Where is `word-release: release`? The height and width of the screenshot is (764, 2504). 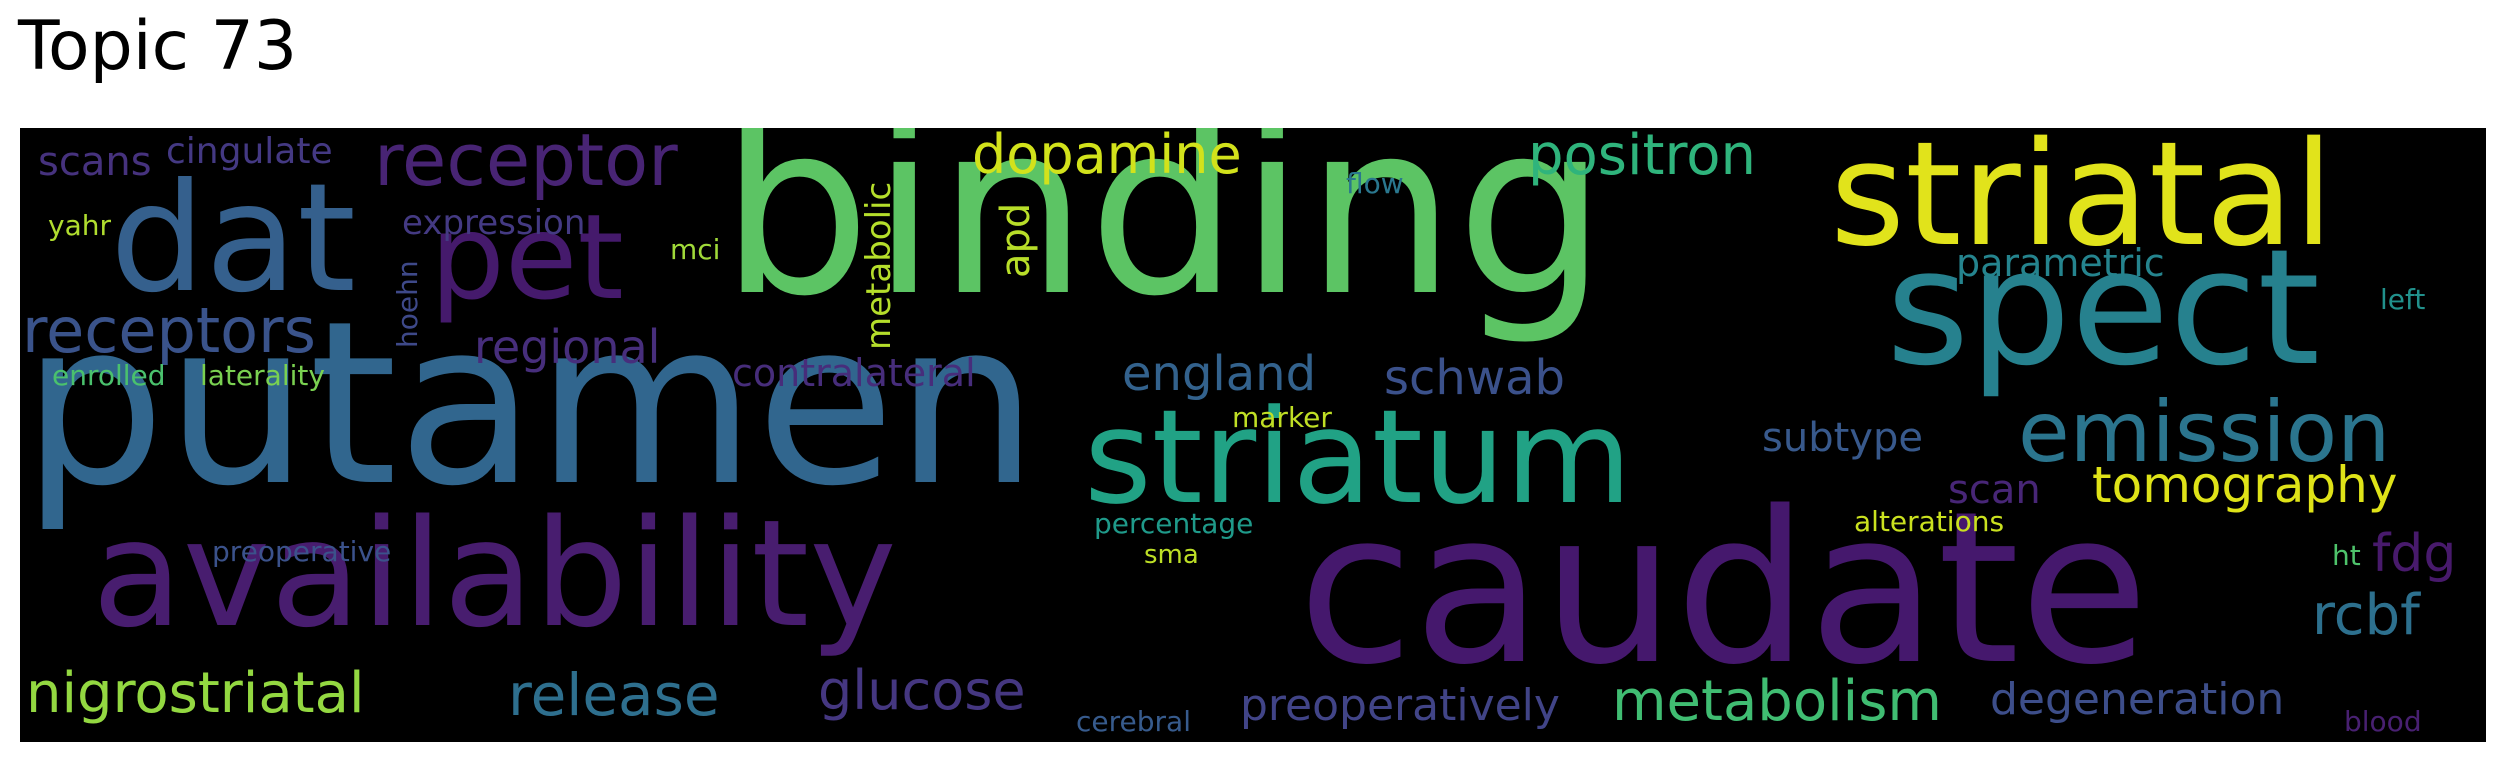 word-release: release is located at coordinates (614, 695).